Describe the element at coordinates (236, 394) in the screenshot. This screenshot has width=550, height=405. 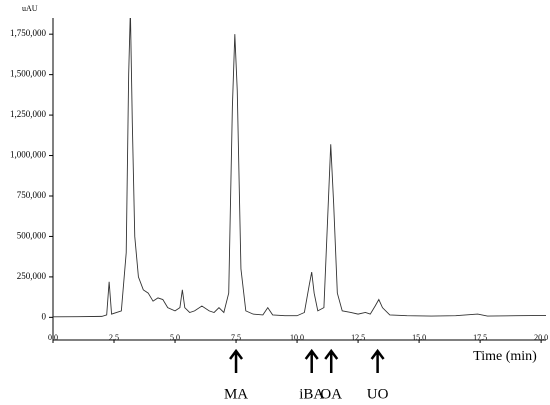
I see `annotation: MA` at that location.